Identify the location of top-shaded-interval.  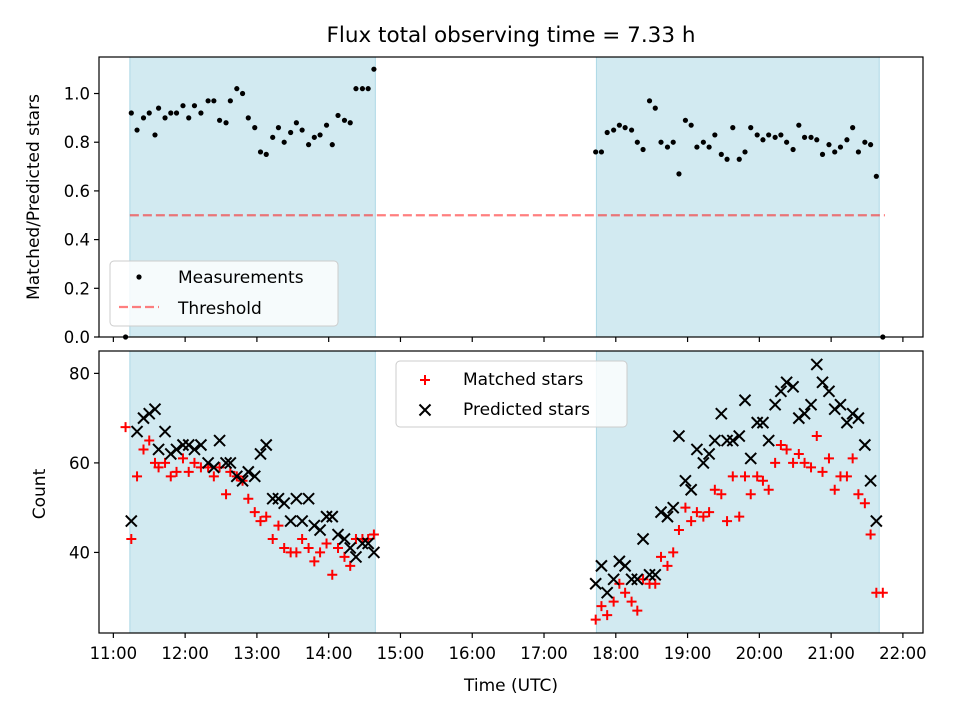
(737, 197).